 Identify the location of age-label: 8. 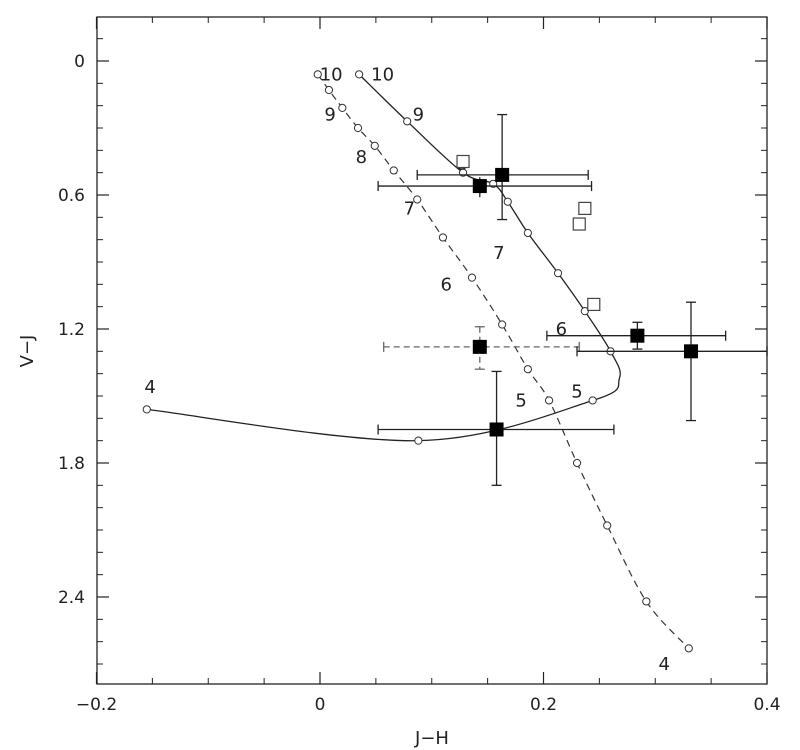
(361, 157).